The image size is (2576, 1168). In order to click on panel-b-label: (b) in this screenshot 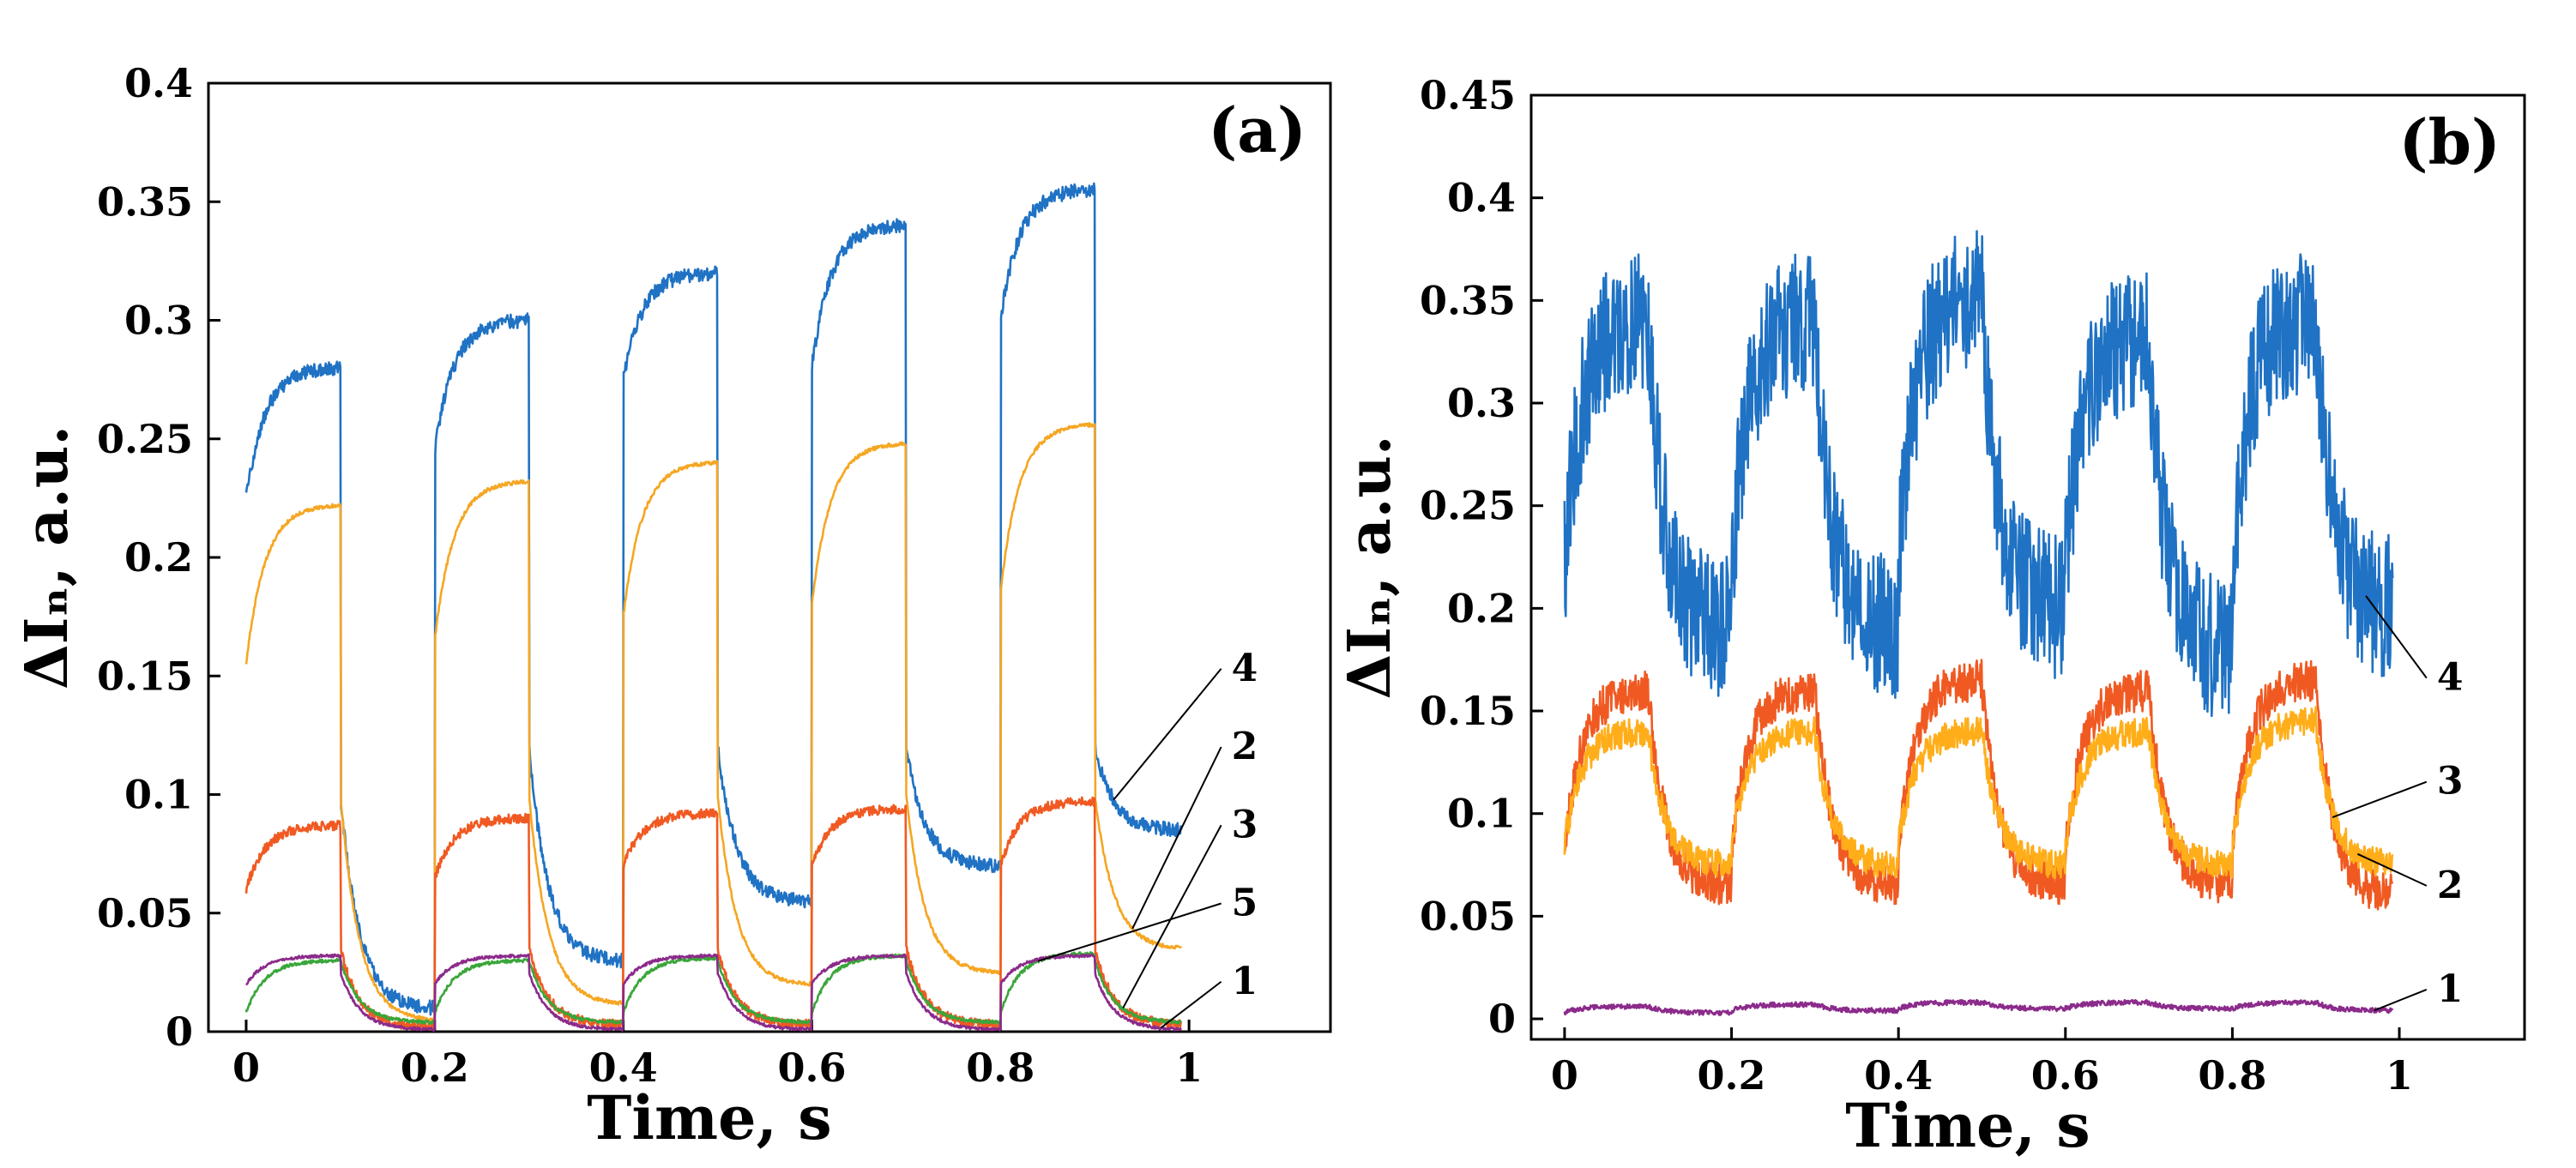, I will do `click(2450, 141)`.